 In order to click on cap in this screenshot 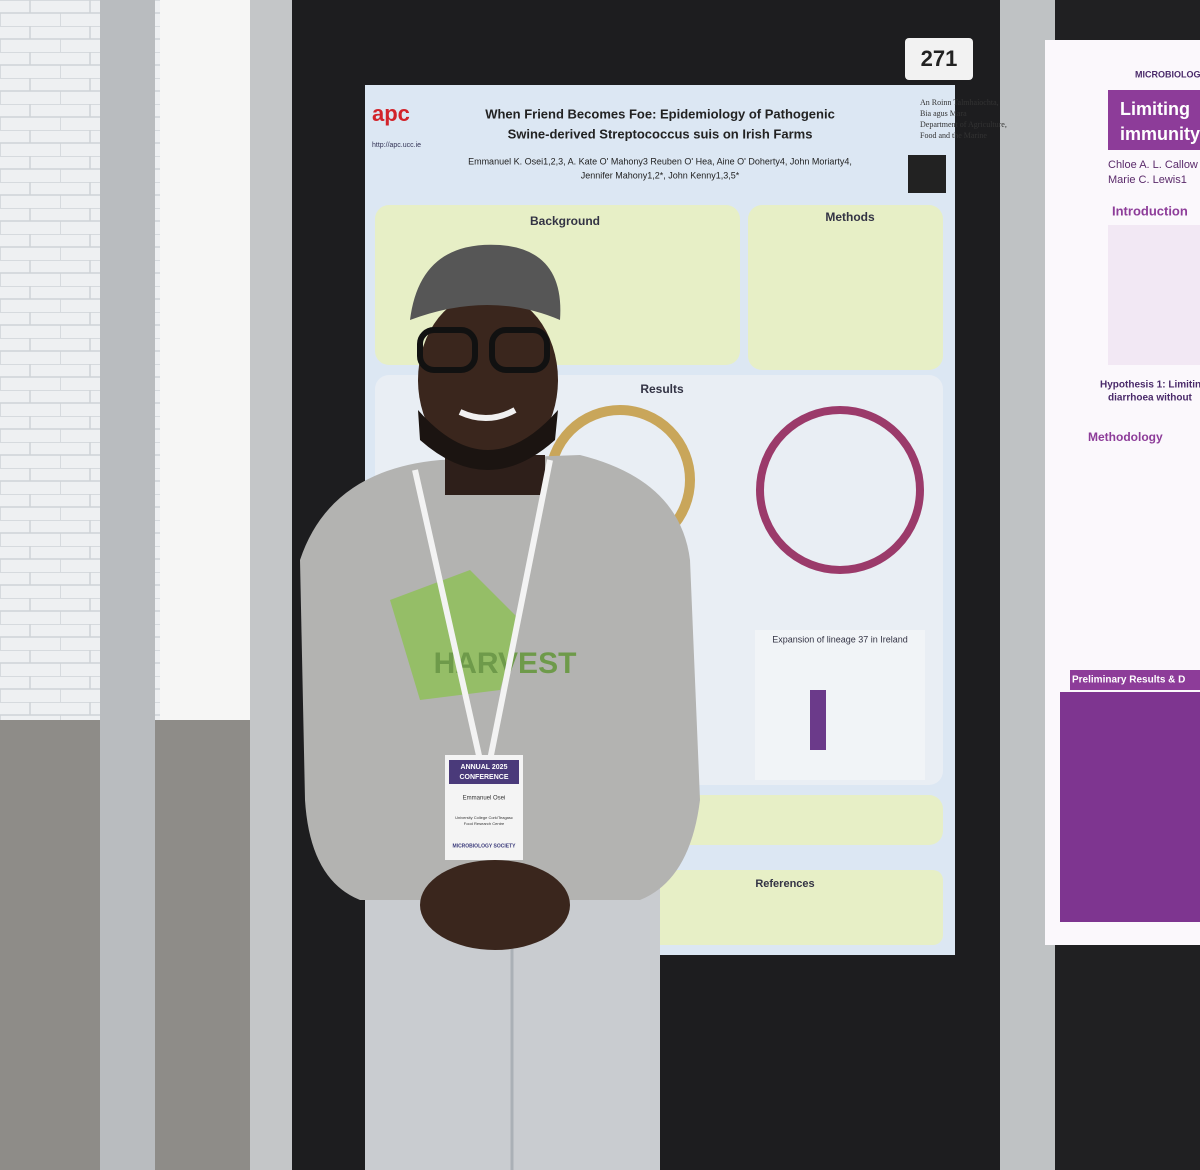, I will do `click(485, 282)`.